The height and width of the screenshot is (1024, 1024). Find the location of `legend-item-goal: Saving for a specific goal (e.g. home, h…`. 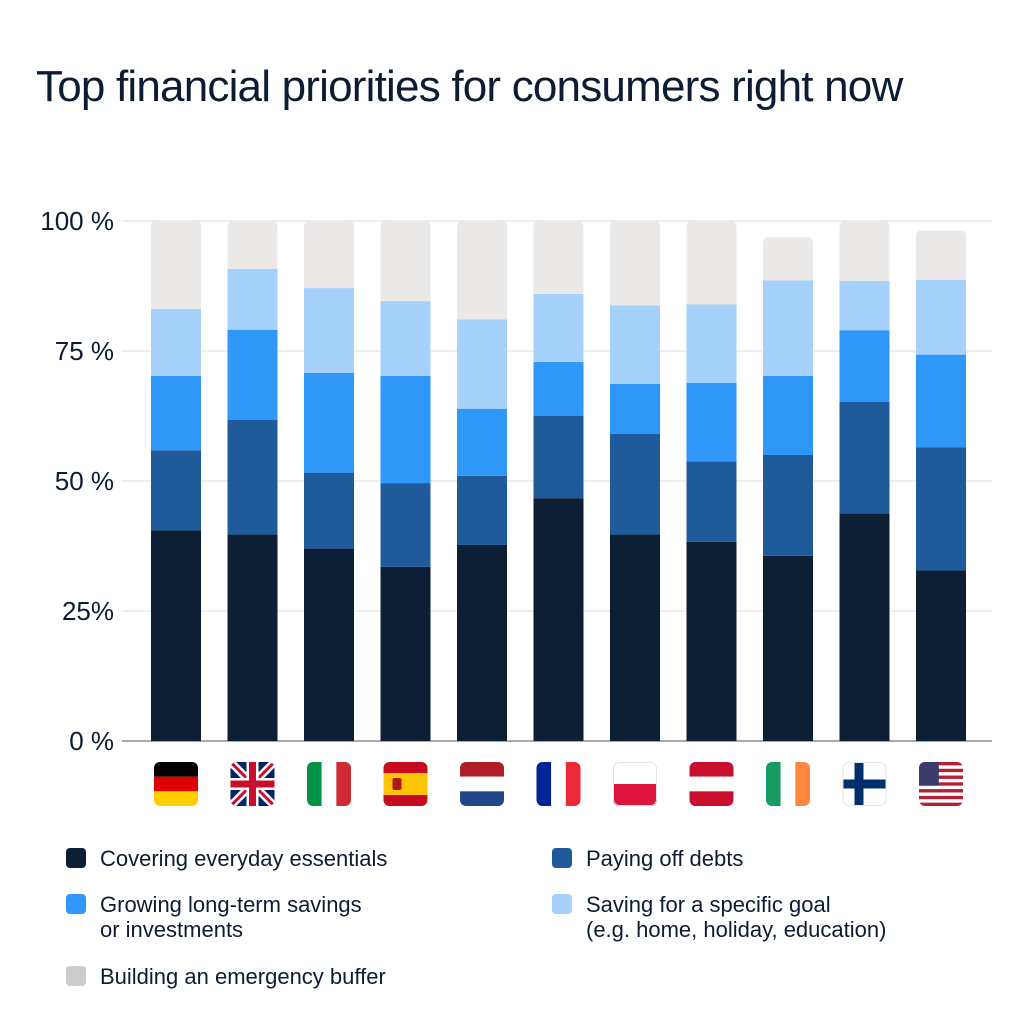

legend-item-goal: Saving for a specific goal (e.g. home, h… is located at coordinates (719, 917).